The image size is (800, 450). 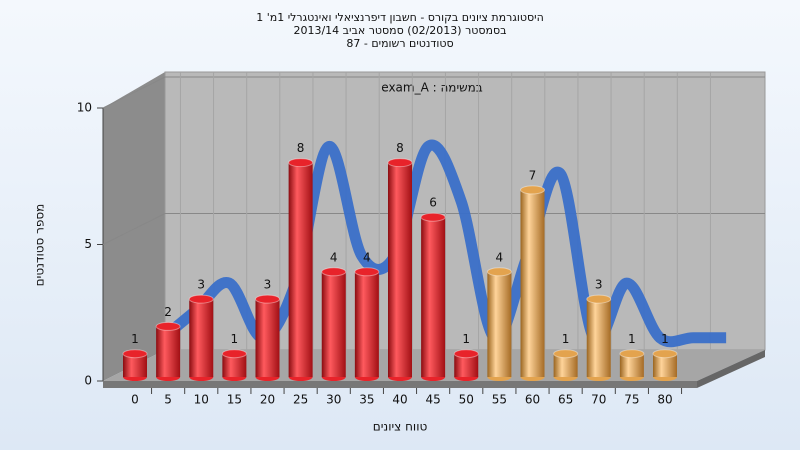 I want to click on x-tick-label: 55, so click(x=499, y=400).